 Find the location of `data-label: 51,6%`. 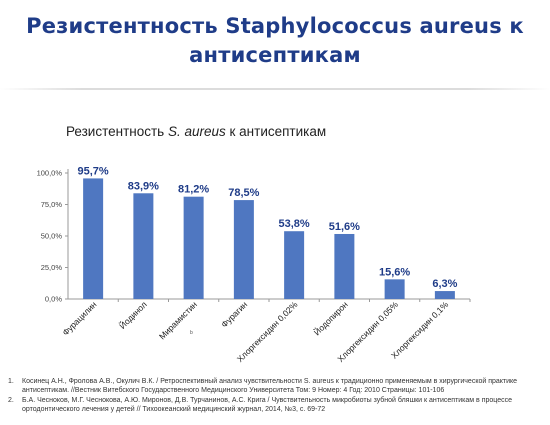

data-label: 51,6% is located at coordinates (344, 227).